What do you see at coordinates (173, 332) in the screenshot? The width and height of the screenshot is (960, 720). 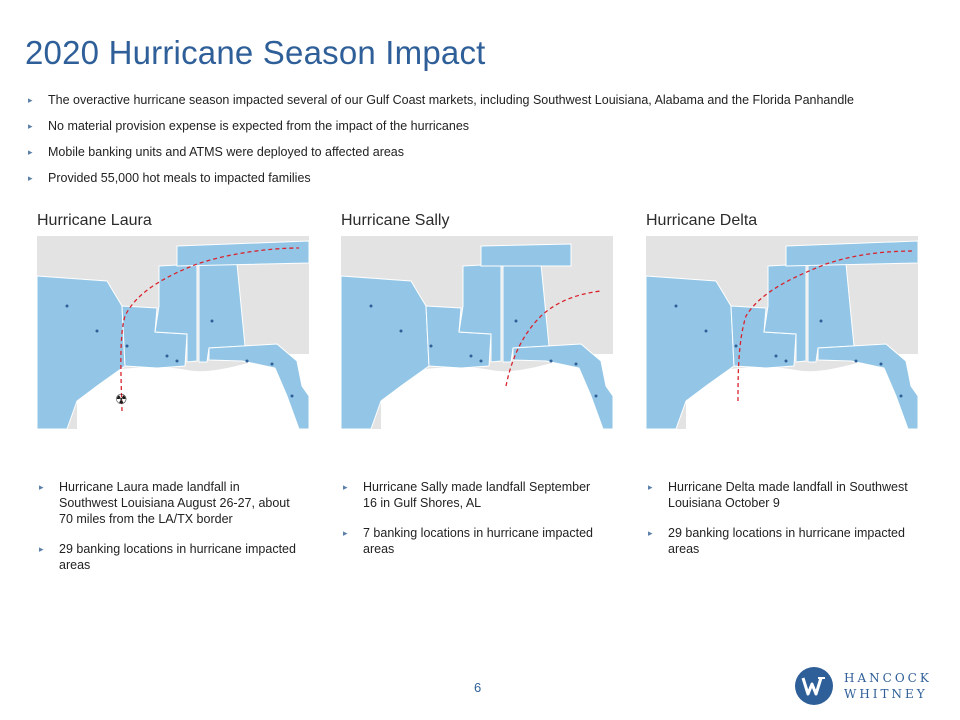 I see `hurricane-laura-map: ☢` at bounding box center [173, 332].